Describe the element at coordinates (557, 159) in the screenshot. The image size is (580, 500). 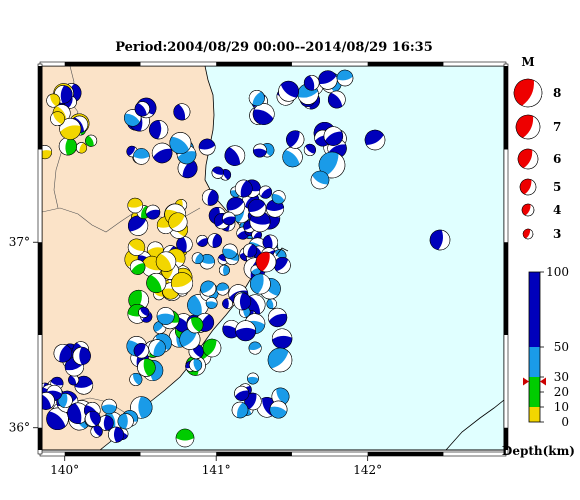
I see `magnitude-legend-label: 6` at that location.